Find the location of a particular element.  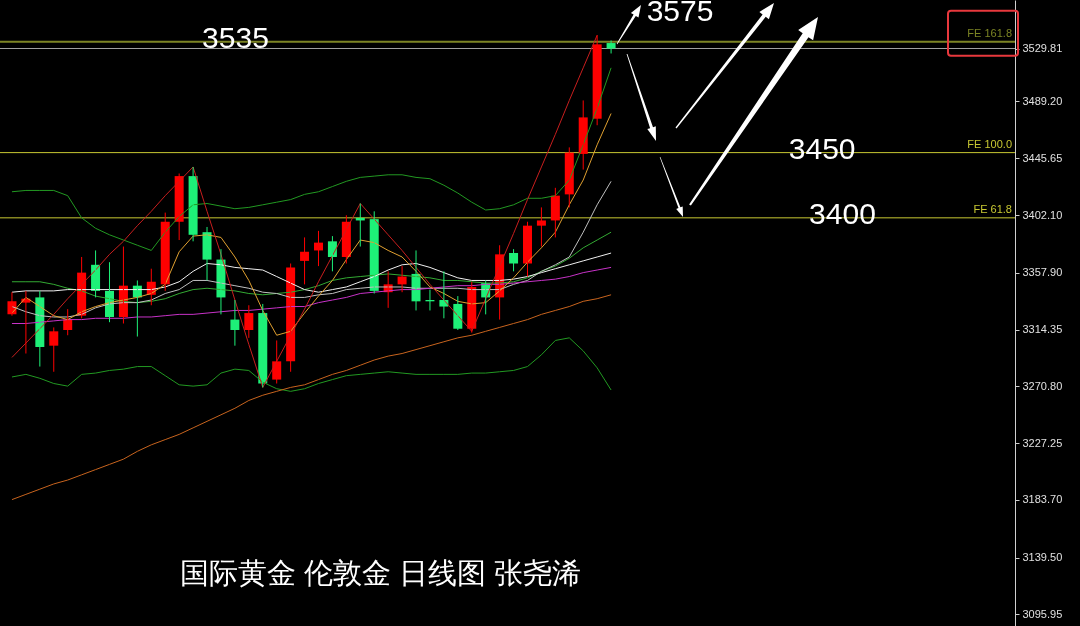

ref-line-label: FE 61.8 is located at coordinates (992, 208).